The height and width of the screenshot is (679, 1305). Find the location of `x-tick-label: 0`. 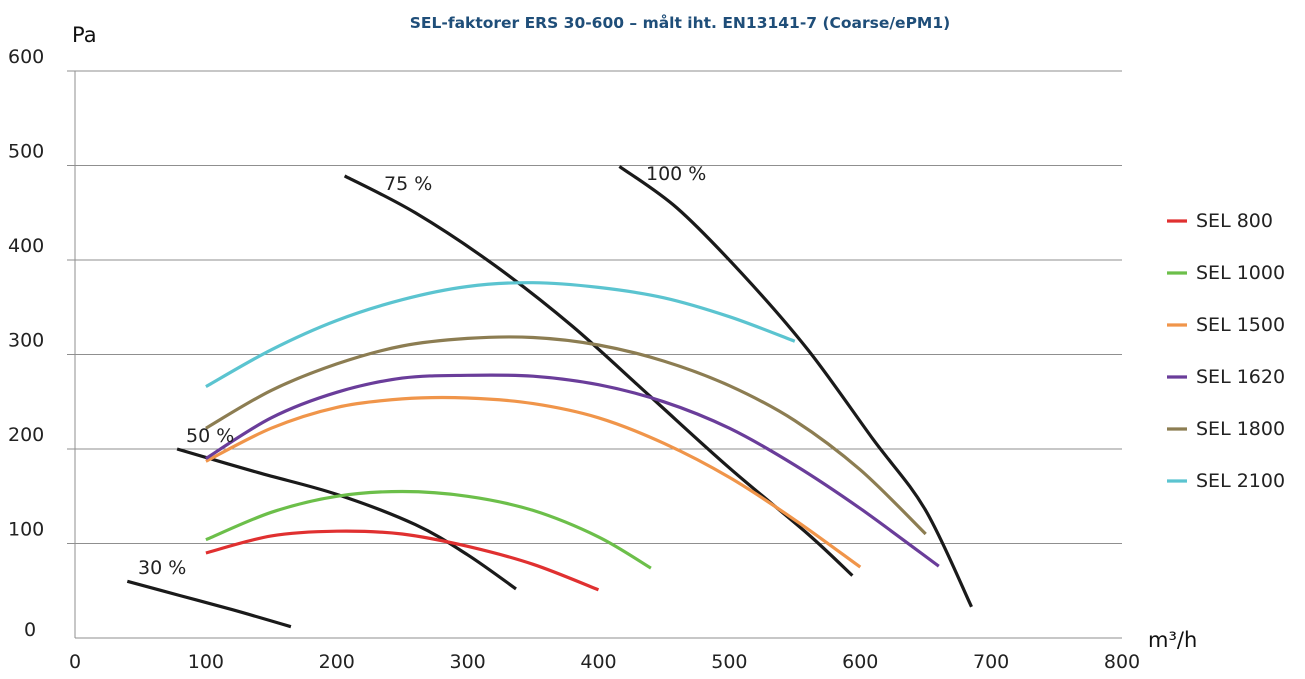

x-tick-label: 0 is located at coordinates (75, 662).